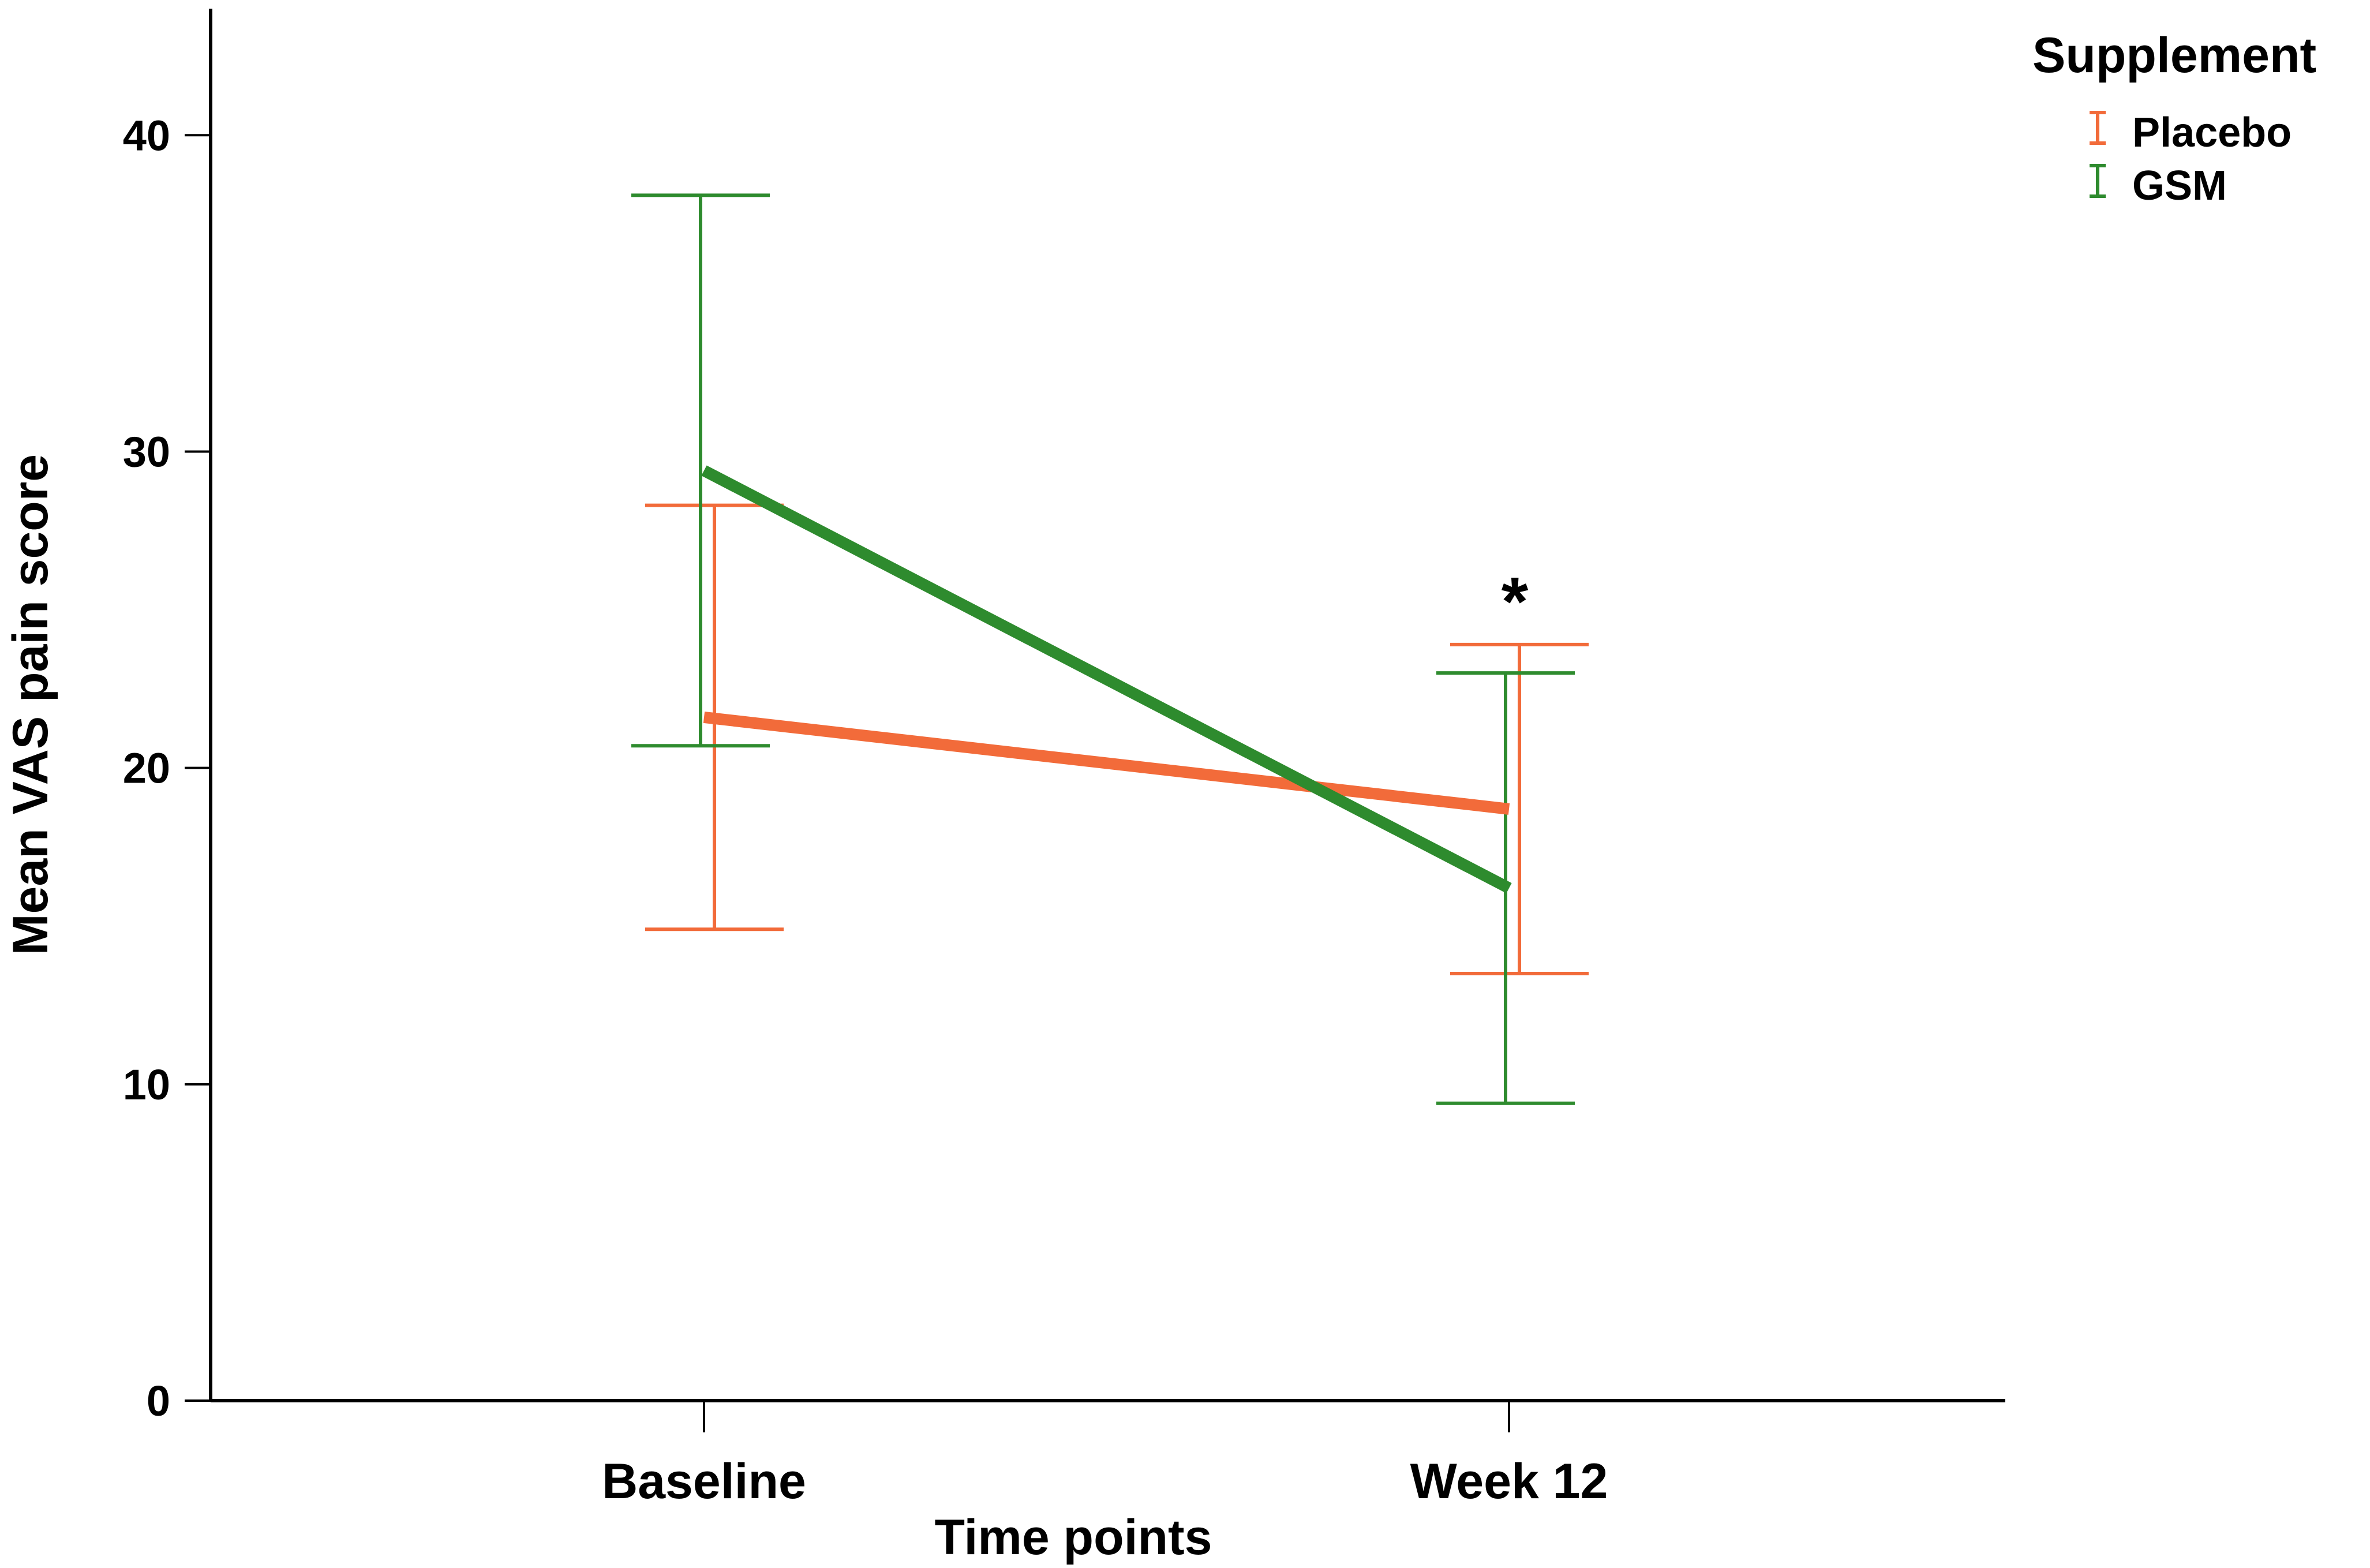 The width and height of the screenshot is (2370, 1568). I want to click on series-placebo-errorbars, so click(1117, 739).